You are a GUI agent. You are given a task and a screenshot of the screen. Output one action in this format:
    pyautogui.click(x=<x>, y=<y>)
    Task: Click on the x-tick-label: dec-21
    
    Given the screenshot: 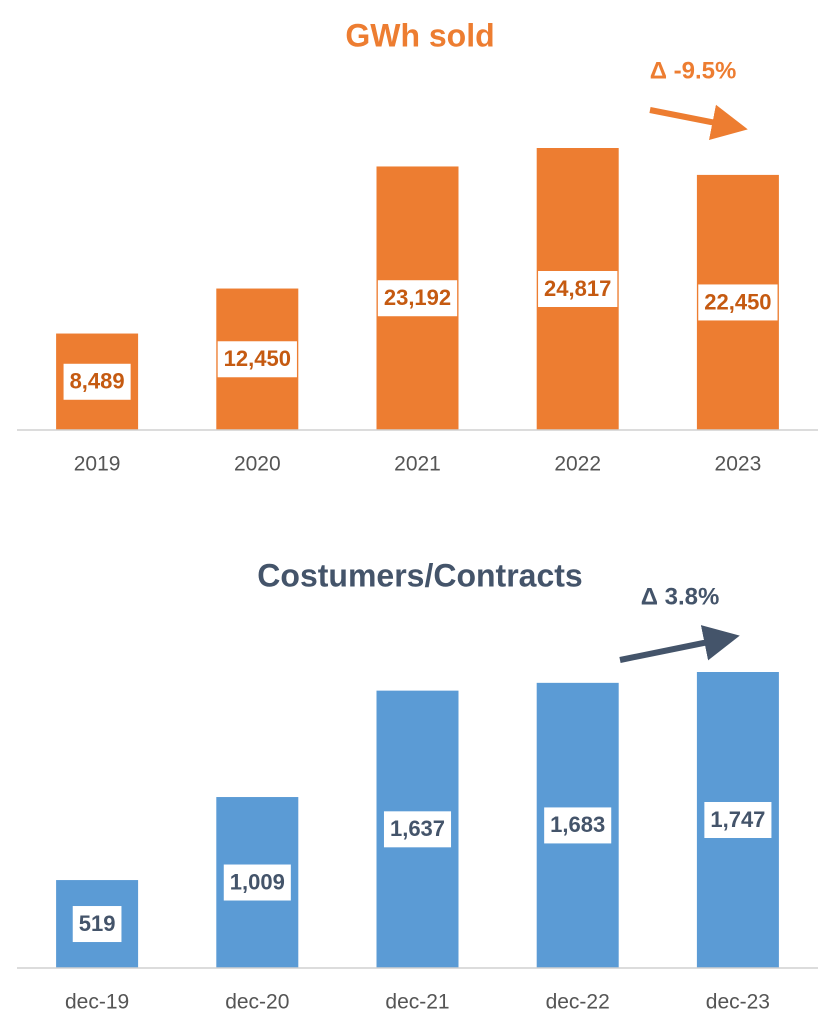 What is the action you would take?
    pyautogui.click(x=417, y=1002)
    